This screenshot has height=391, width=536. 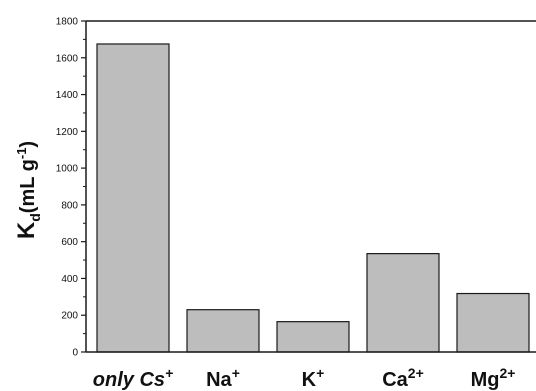 What do you see at coordinates (69, 279) in the screenshot?
I see `y-tick-label-400: 400` at bounding box center [69, 279].